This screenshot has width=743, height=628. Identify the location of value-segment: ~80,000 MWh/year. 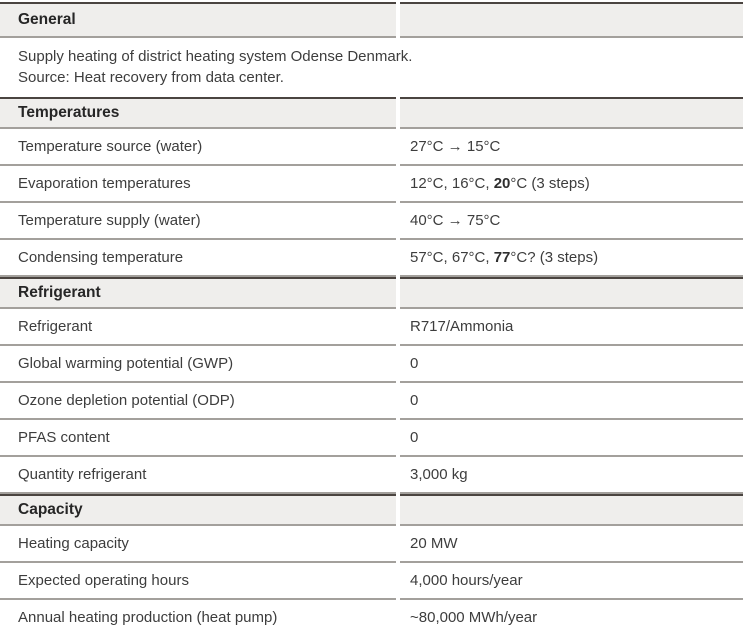
(474, 617).